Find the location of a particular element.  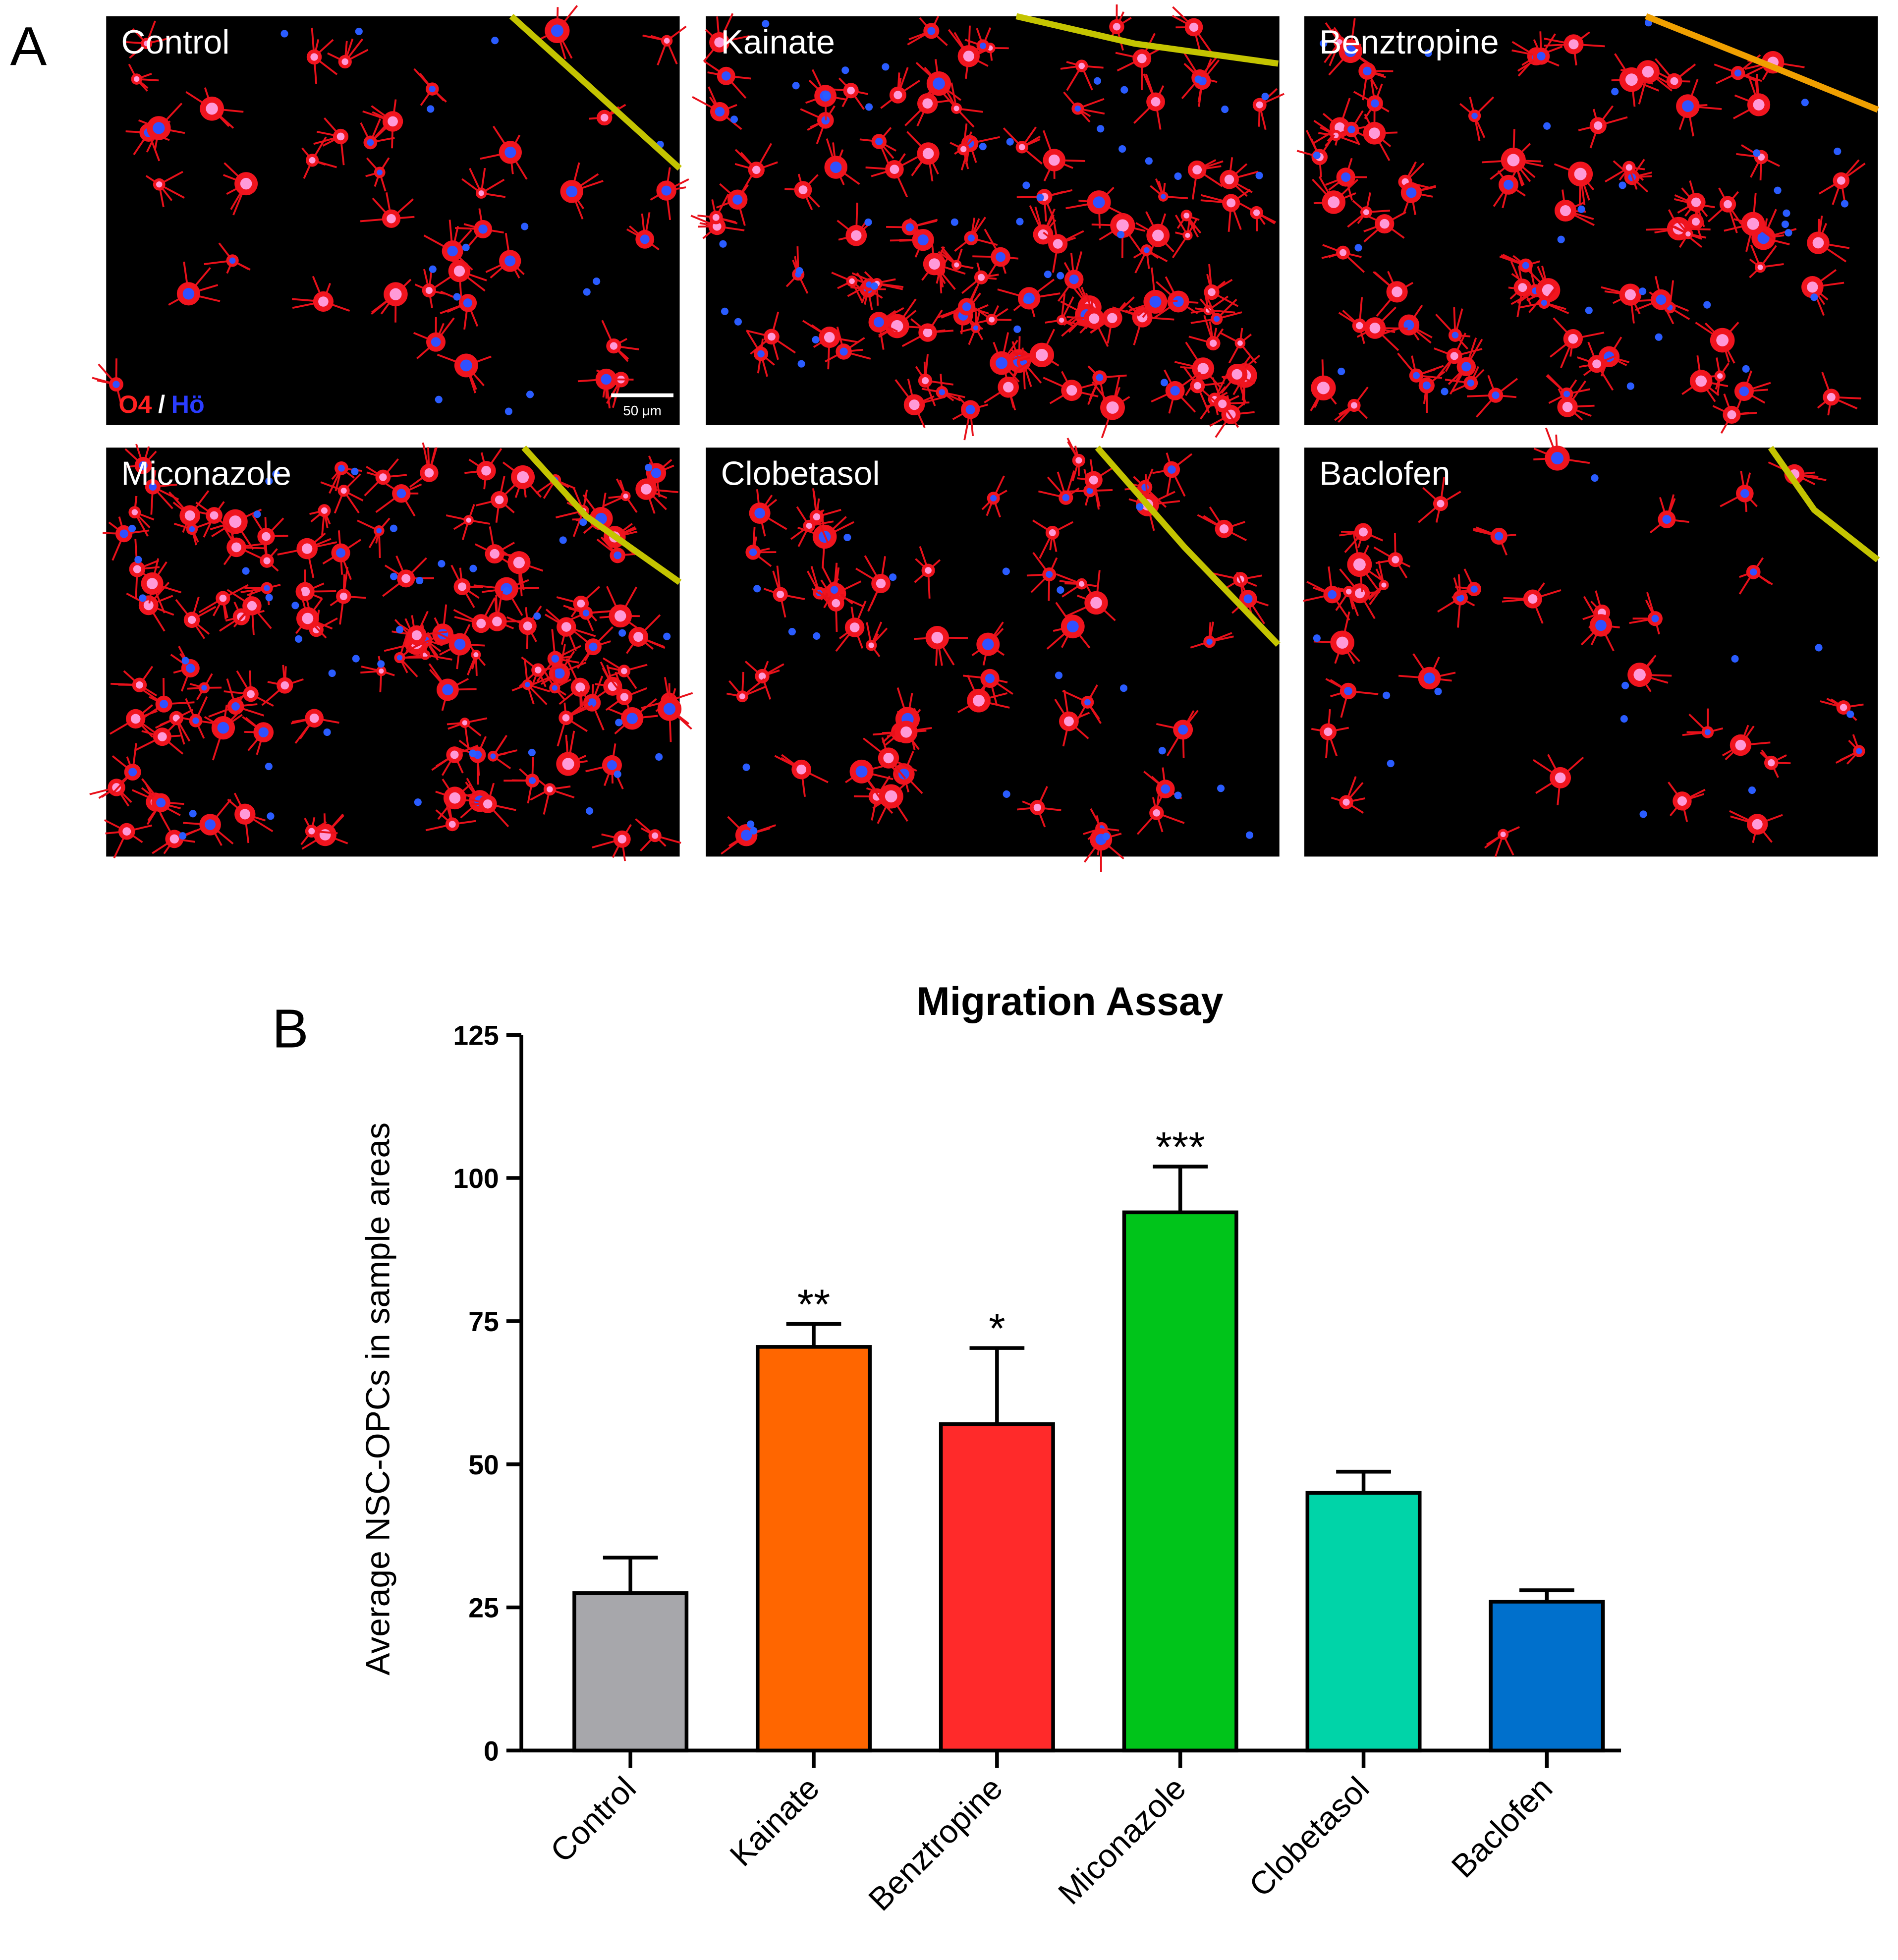

y-tick-label: 100 is located at coordinates (476, 1178).